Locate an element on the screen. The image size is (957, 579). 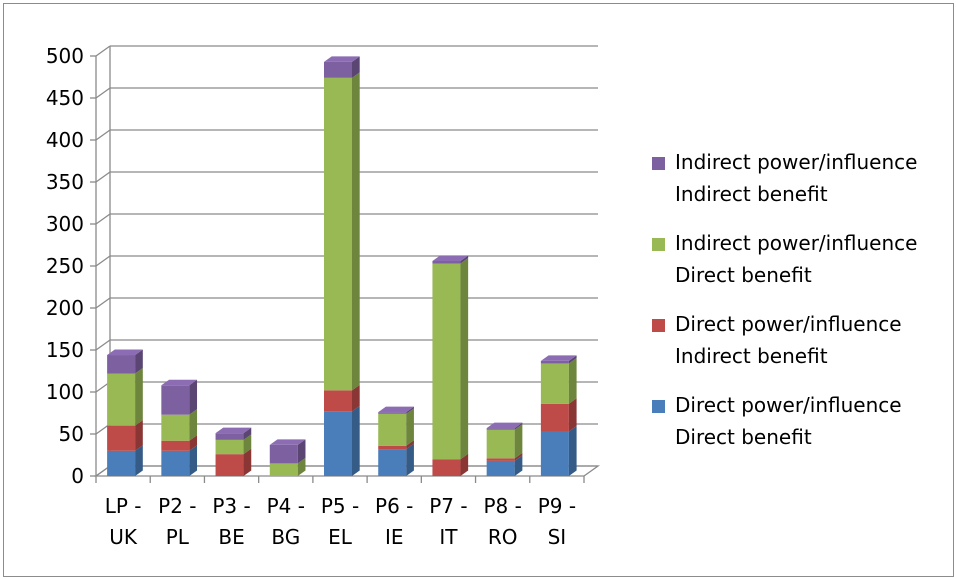
y-tick-label: 150 is located at coordinates (65, 350).